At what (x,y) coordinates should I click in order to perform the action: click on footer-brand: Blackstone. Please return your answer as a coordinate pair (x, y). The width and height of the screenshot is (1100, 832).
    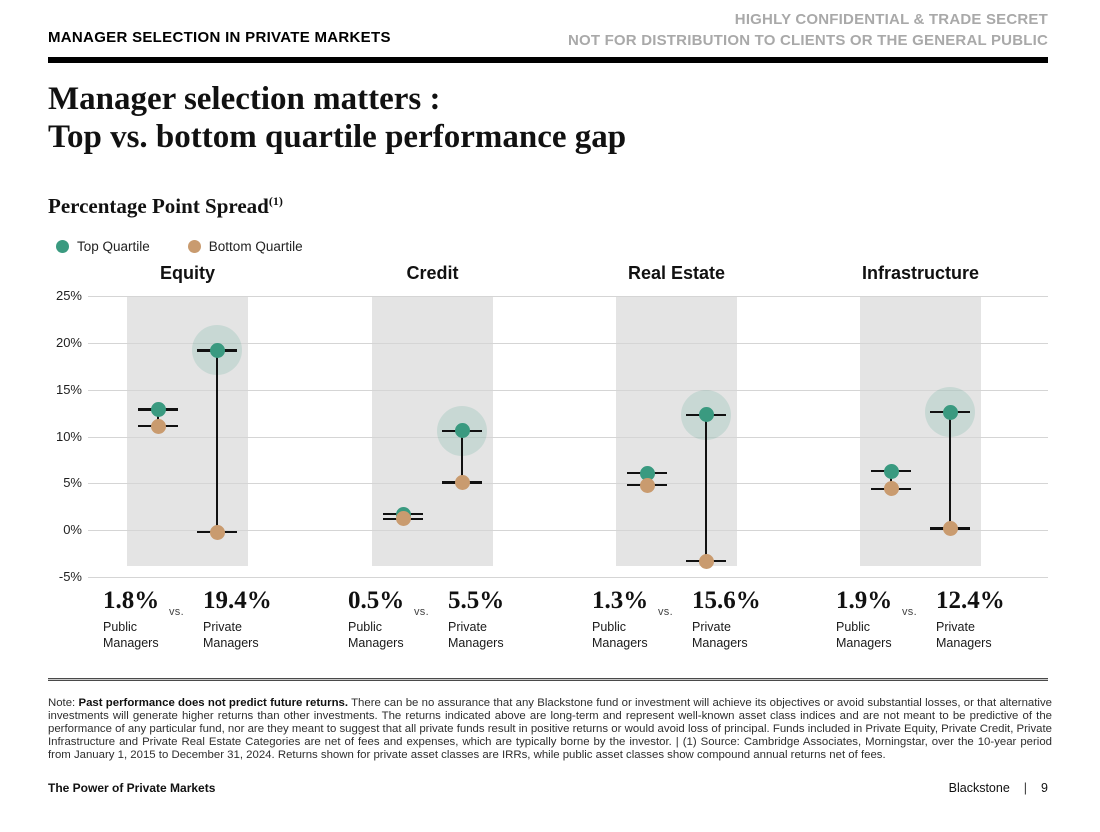
    Looking at the image, I should click on (979, 788).